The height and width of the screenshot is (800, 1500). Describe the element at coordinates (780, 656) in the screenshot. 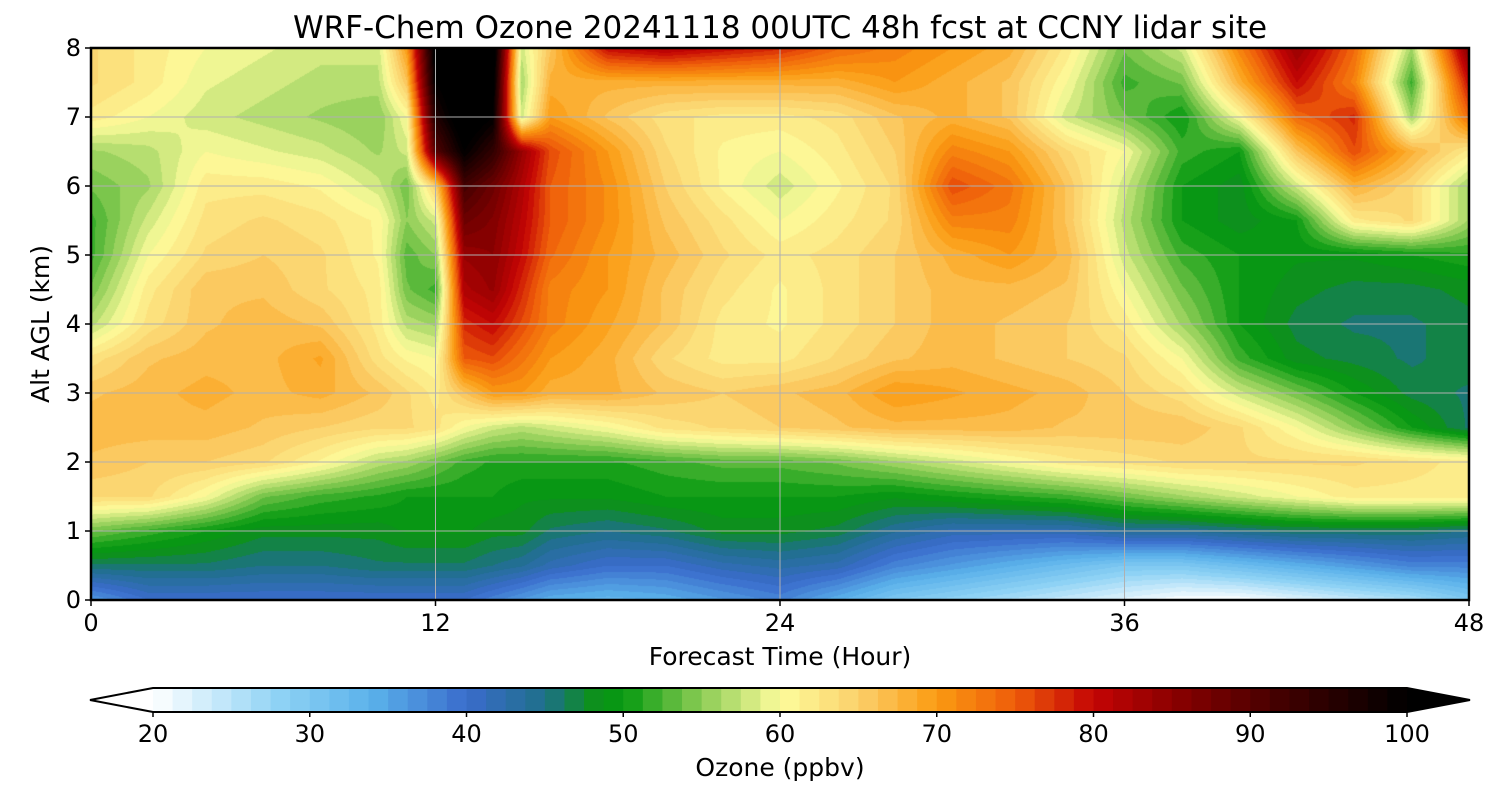

I see `x-axis-label: Forecast Time (Hour)` at that location.